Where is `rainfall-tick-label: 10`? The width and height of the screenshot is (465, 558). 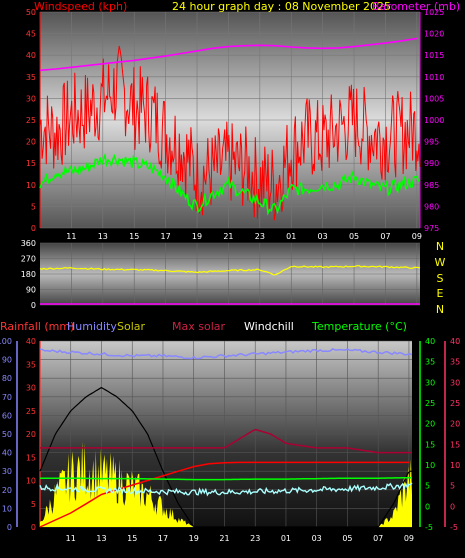
rainfall-tick-label: 10 is located at coordinates (31, 481).